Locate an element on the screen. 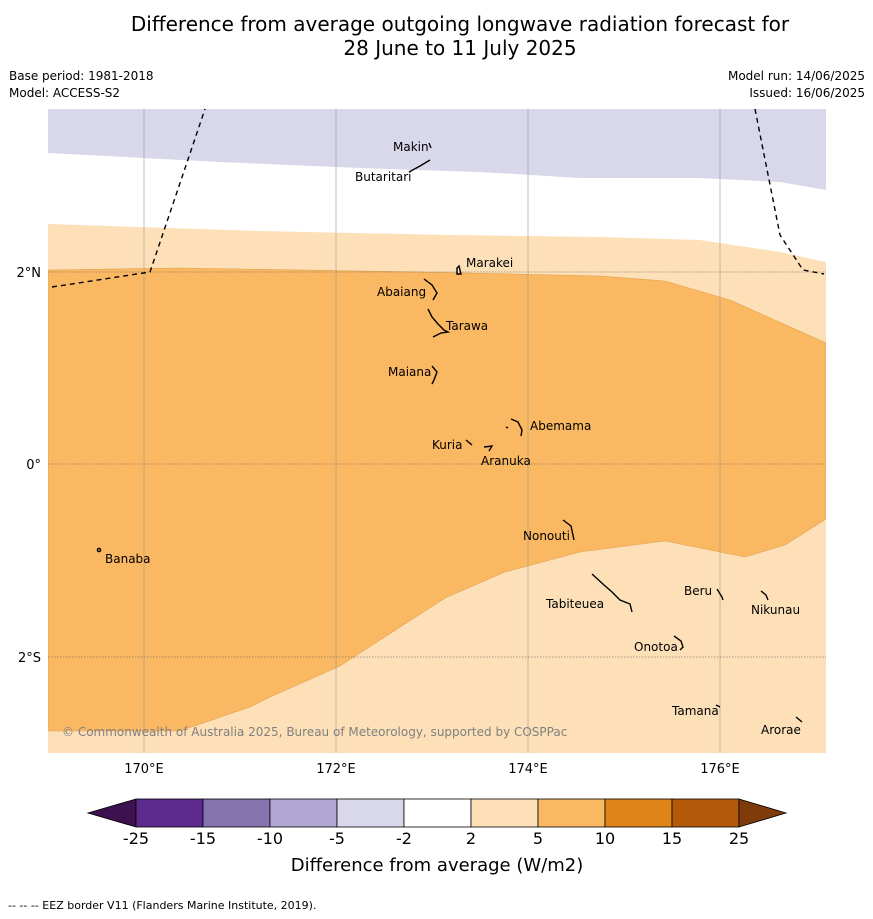 The image size is (873, 919). lat-labels: 2°N 0° 2°S is located at coordinates (29, 466).